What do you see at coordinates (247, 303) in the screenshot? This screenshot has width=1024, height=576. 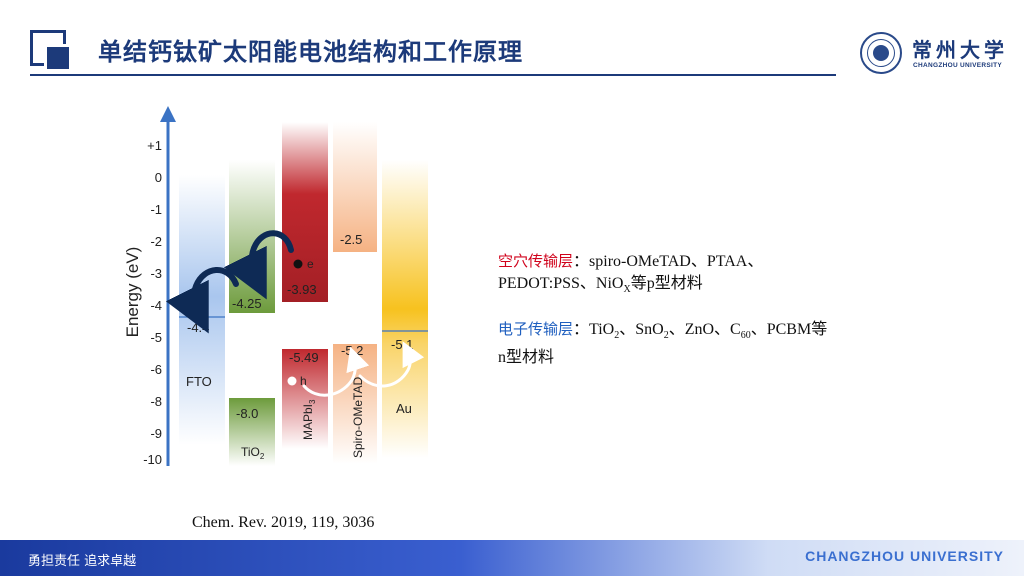 I see `tio2-cb-label: -4.25` at bounding box center [247, 303].